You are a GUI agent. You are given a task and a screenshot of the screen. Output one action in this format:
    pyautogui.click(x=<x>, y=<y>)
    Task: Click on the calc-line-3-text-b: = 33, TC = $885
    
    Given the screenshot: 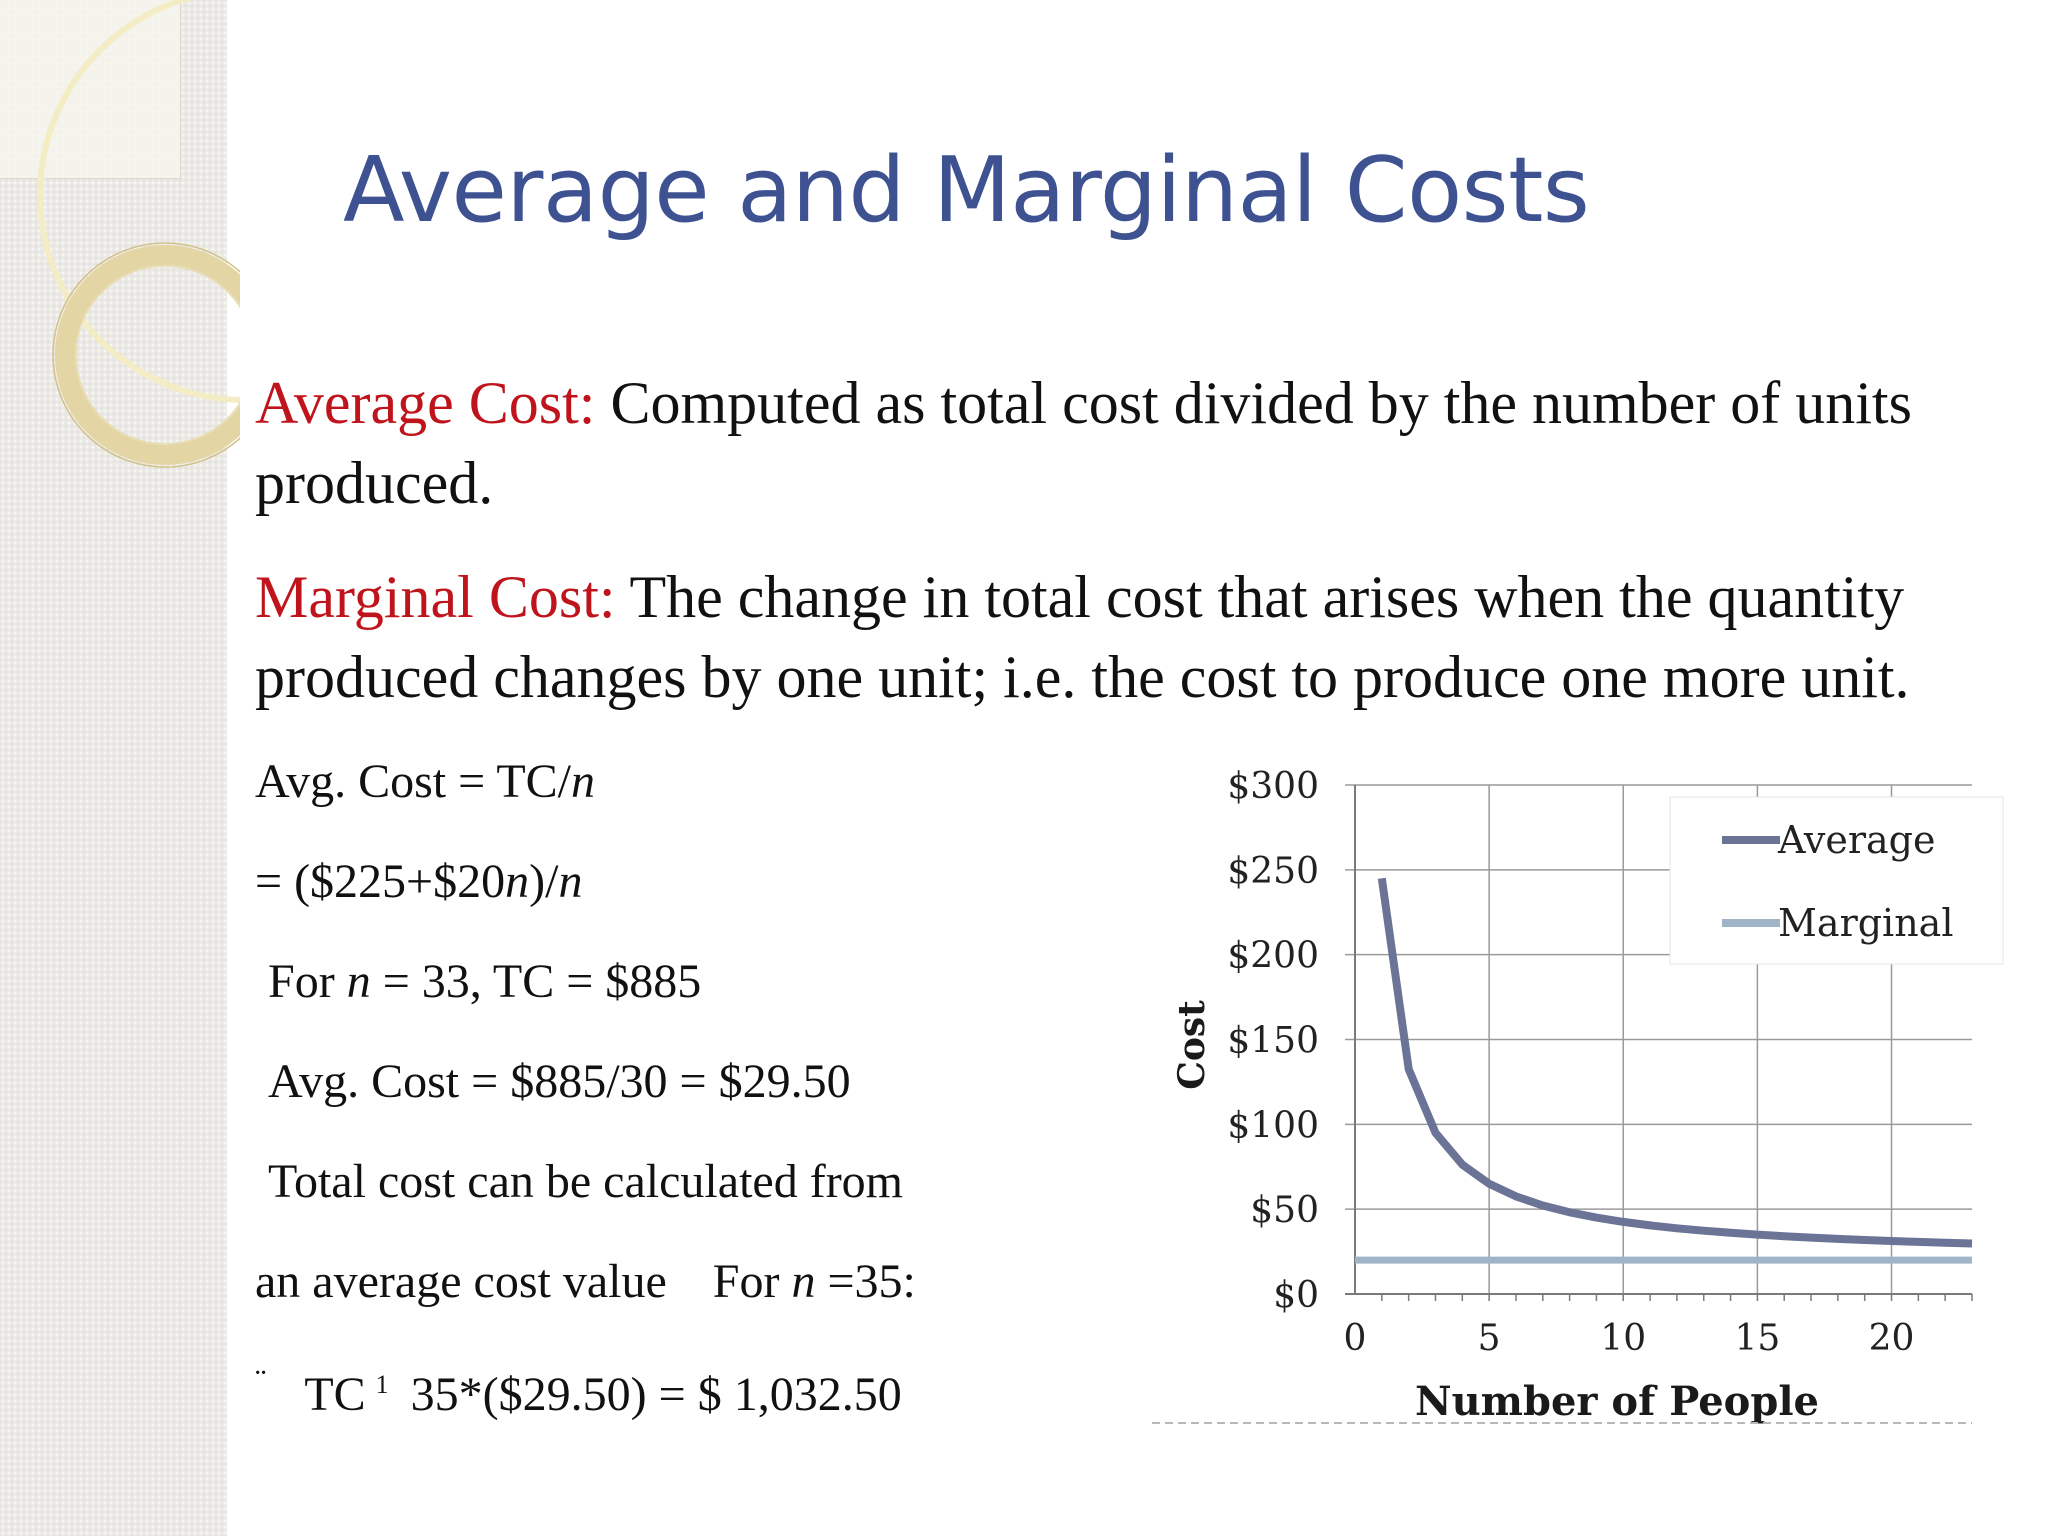 What is the action you would take?
    pyautogui.click(x=536, y=981)
    